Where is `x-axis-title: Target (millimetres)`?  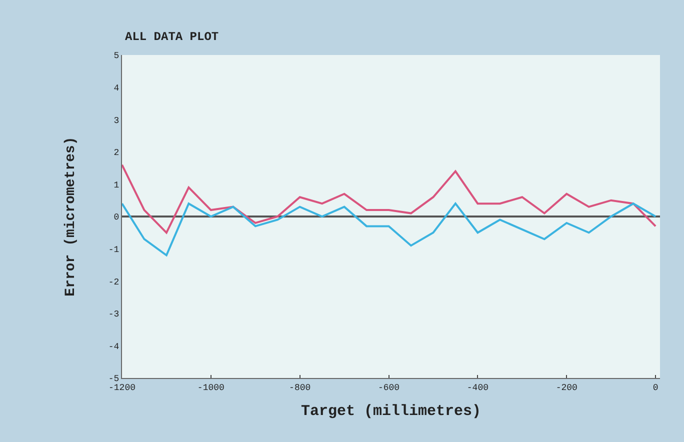
x-axis-title: Target (millimetres) is located at coordinates (391, 411).